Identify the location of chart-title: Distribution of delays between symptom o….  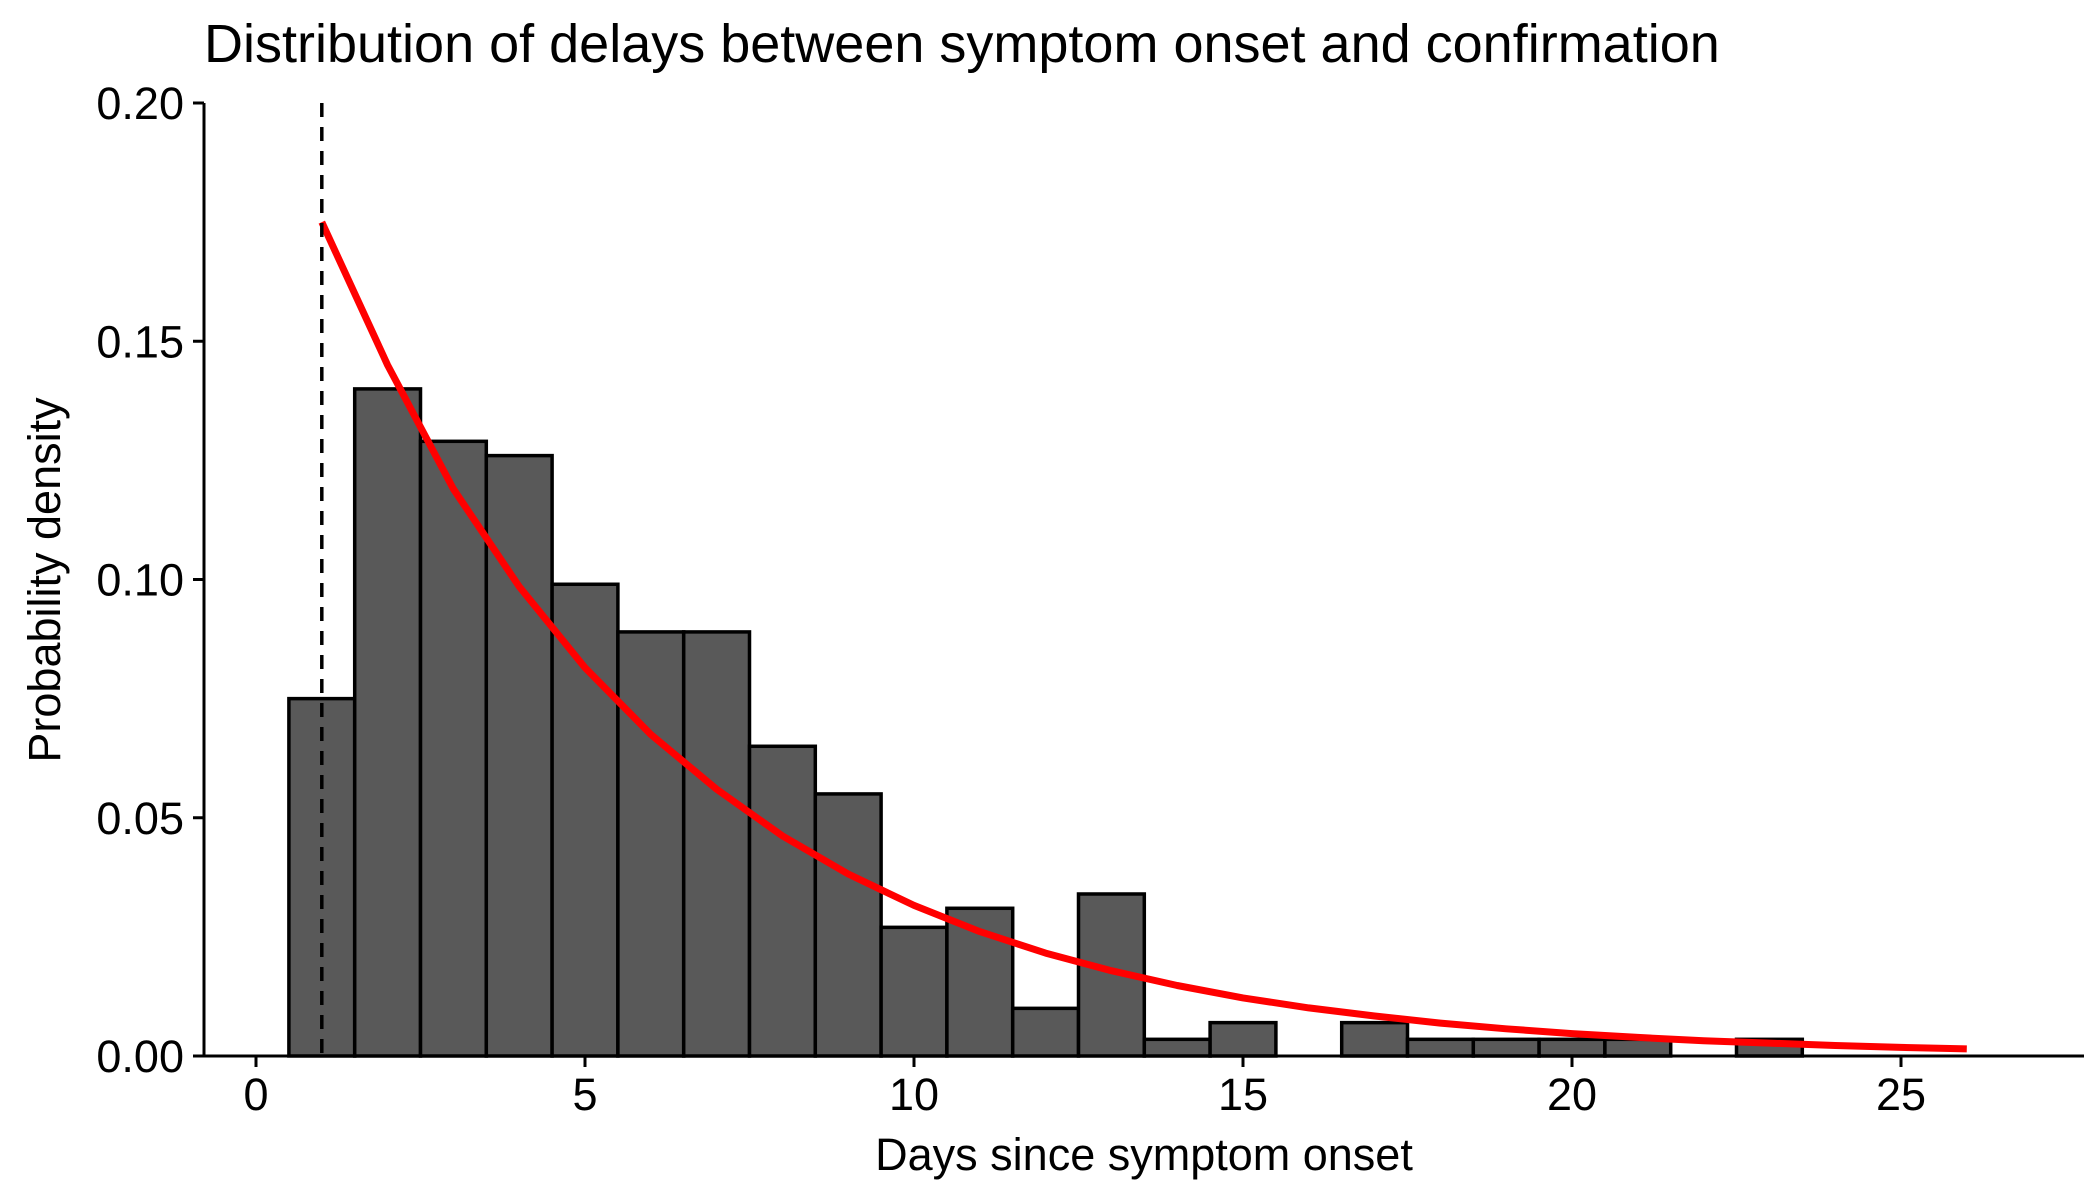
(962, 44).